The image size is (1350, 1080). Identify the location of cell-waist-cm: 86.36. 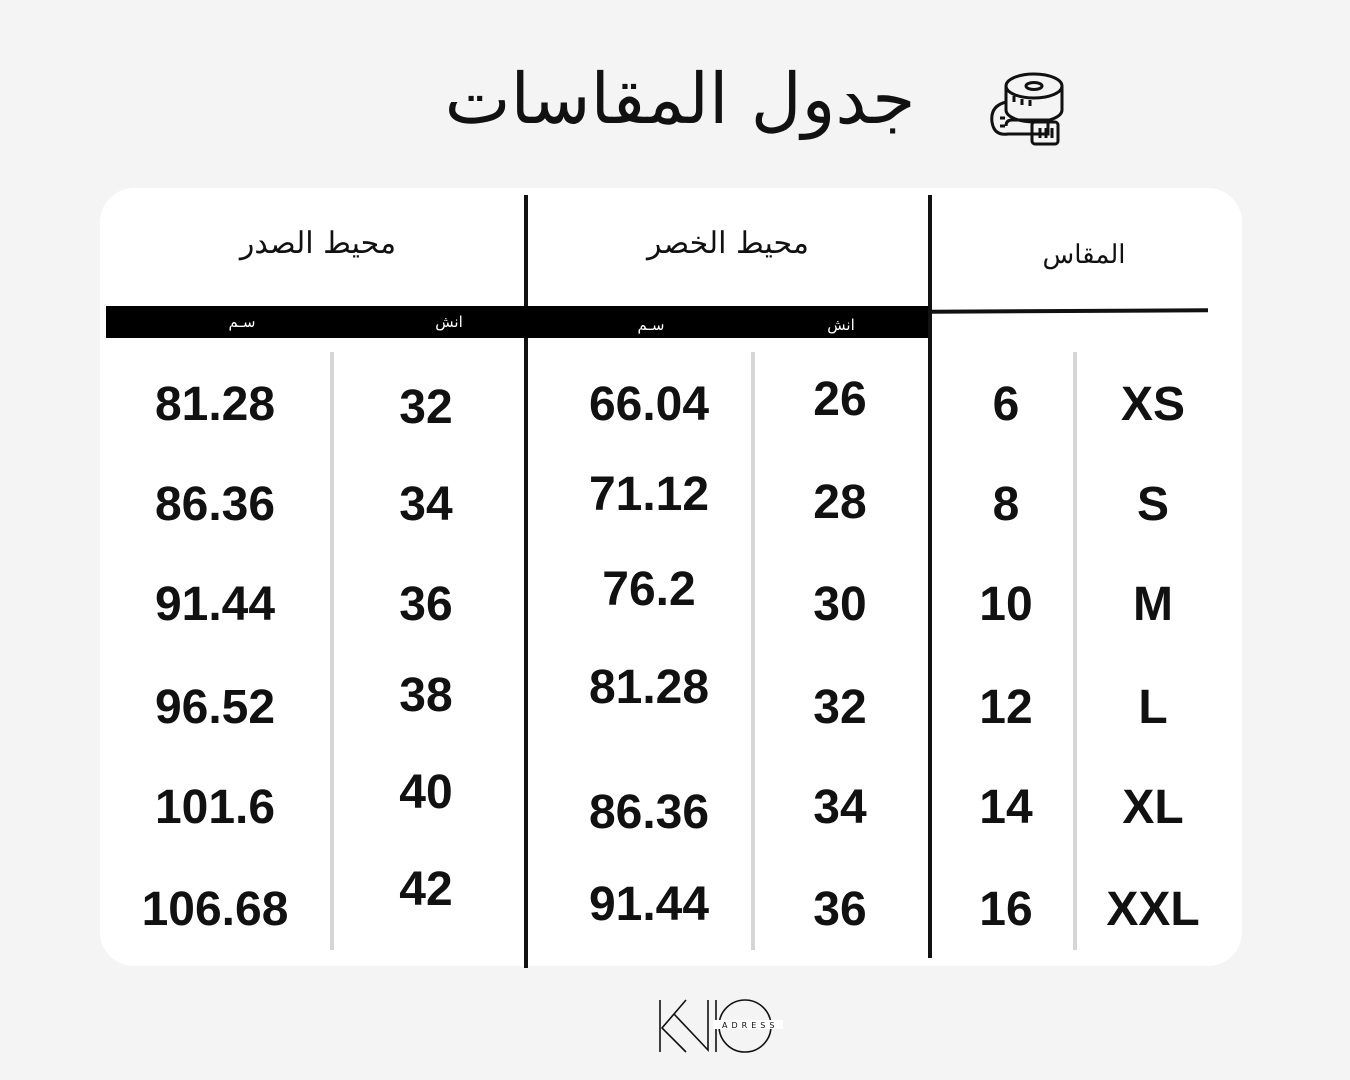
(649, 812).